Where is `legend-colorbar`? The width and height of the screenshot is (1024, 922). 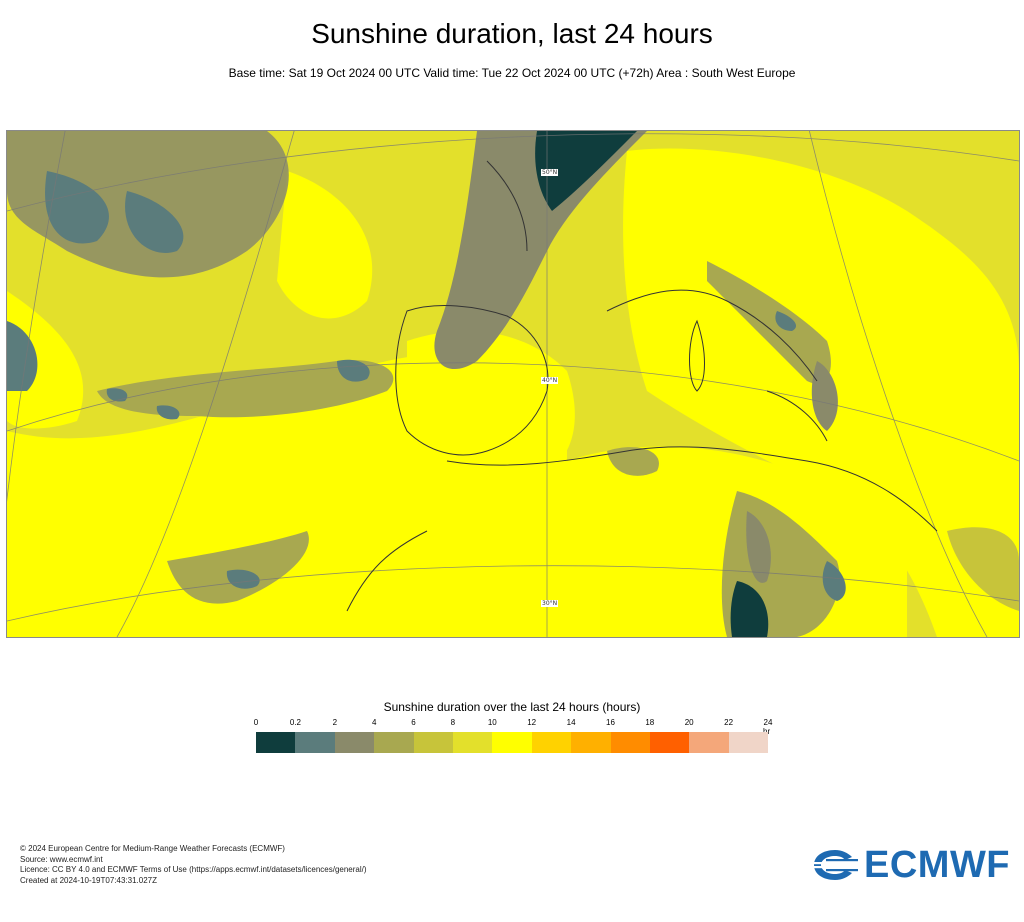
legend-colorbar is located at coordinates (512, 742).